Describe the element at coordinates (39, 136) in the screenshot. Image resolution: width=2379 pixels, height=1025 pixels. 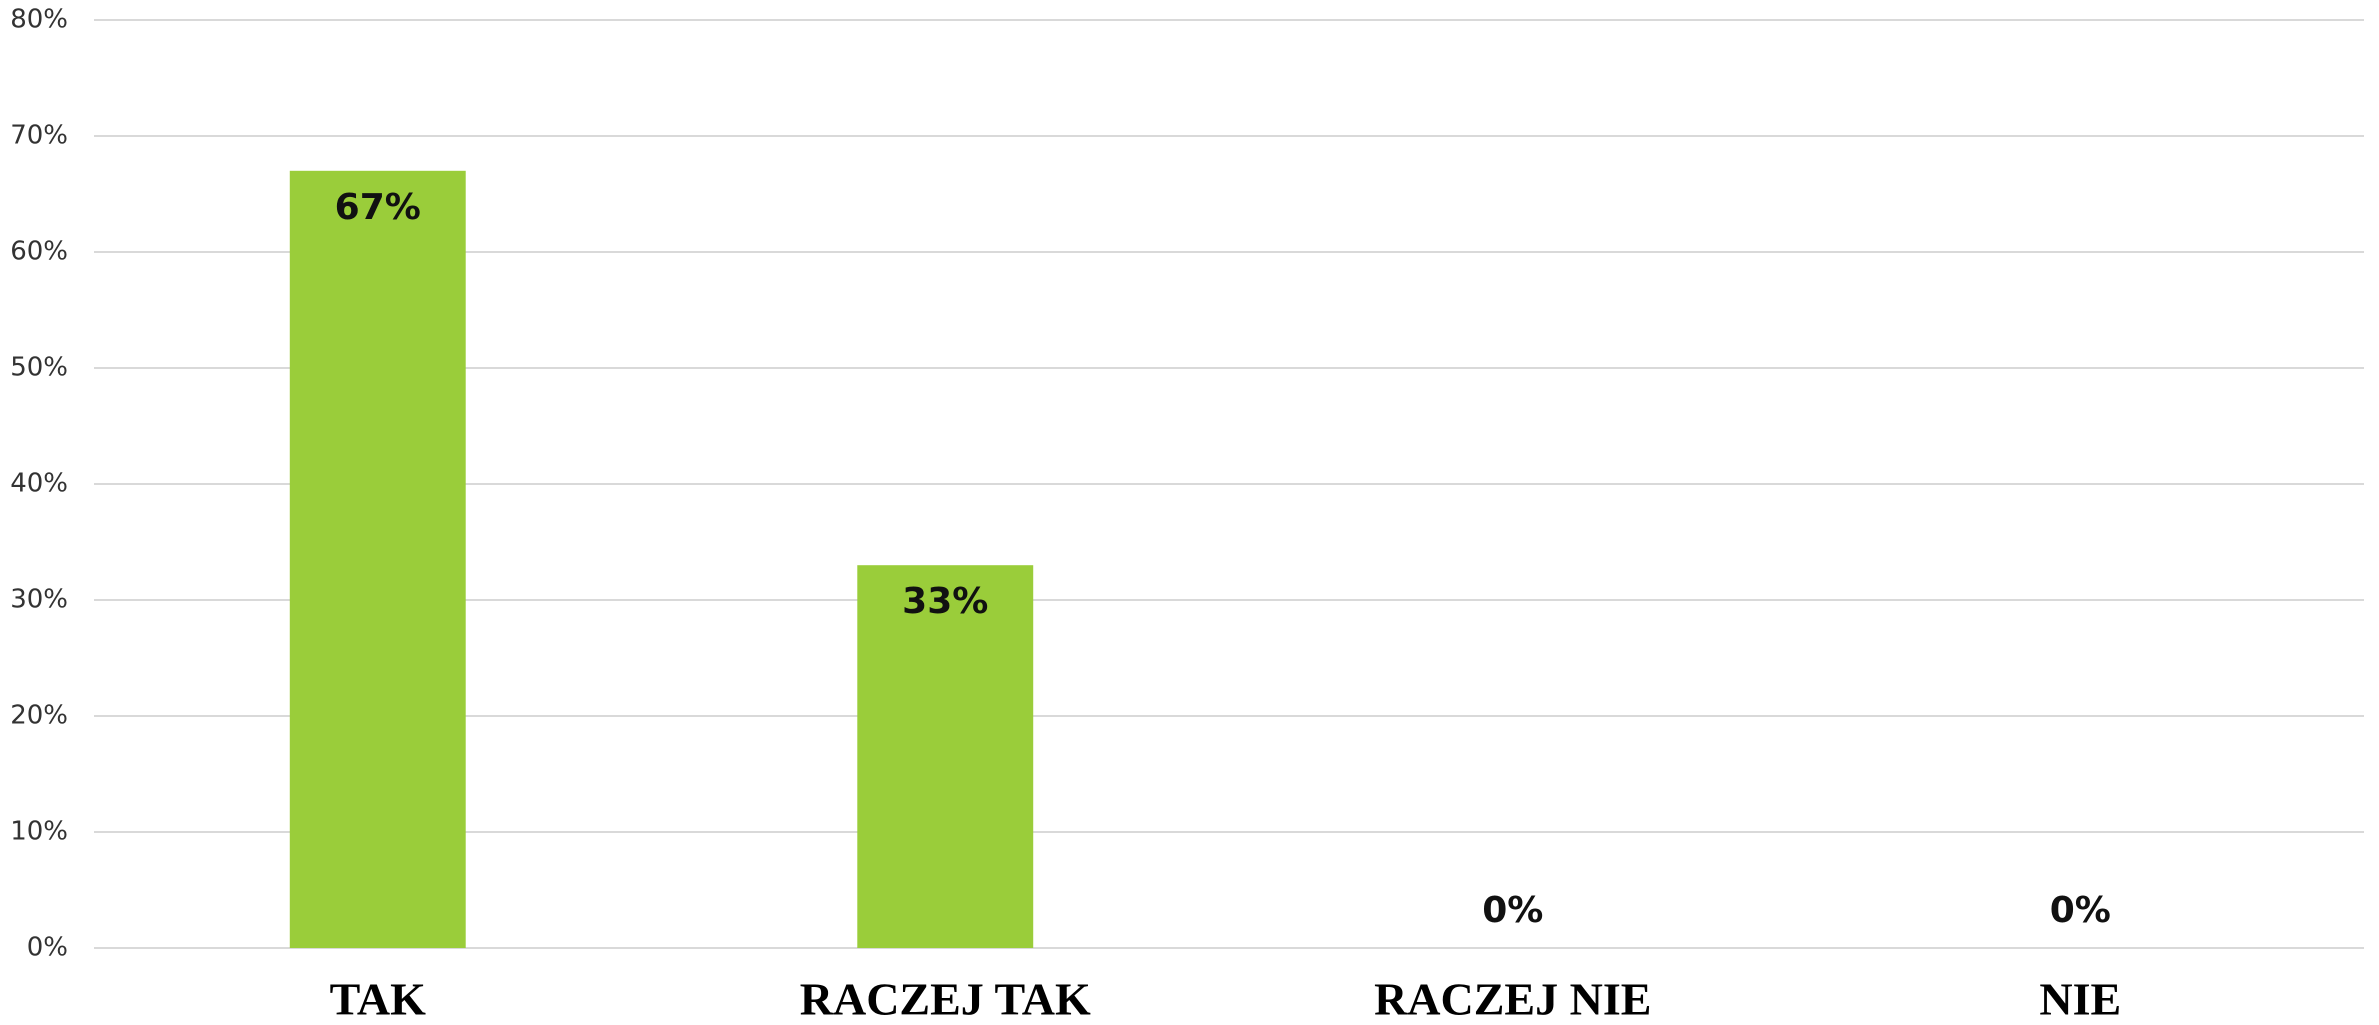
I see `y-tick-label: 70%` at that location.